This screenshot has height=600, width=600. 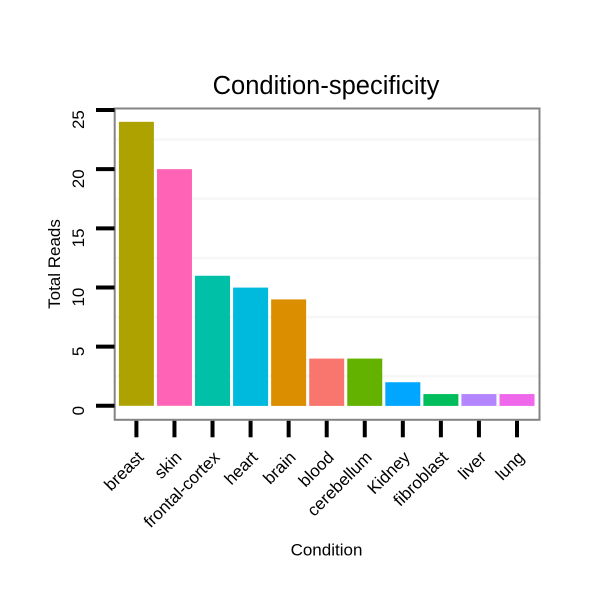 What do you see at coordinates (78, 410) in the screenshot?
I see `svg-text: 0` at bounding box center [78, 410].